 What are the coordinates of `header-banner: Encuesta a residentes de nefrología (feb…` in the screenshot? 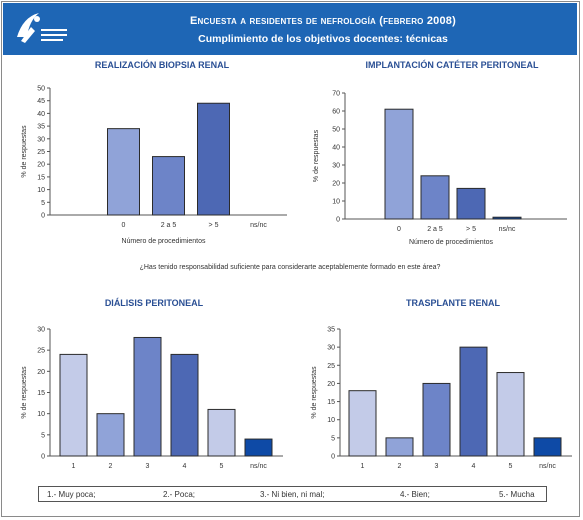 It's located at (290, 29).